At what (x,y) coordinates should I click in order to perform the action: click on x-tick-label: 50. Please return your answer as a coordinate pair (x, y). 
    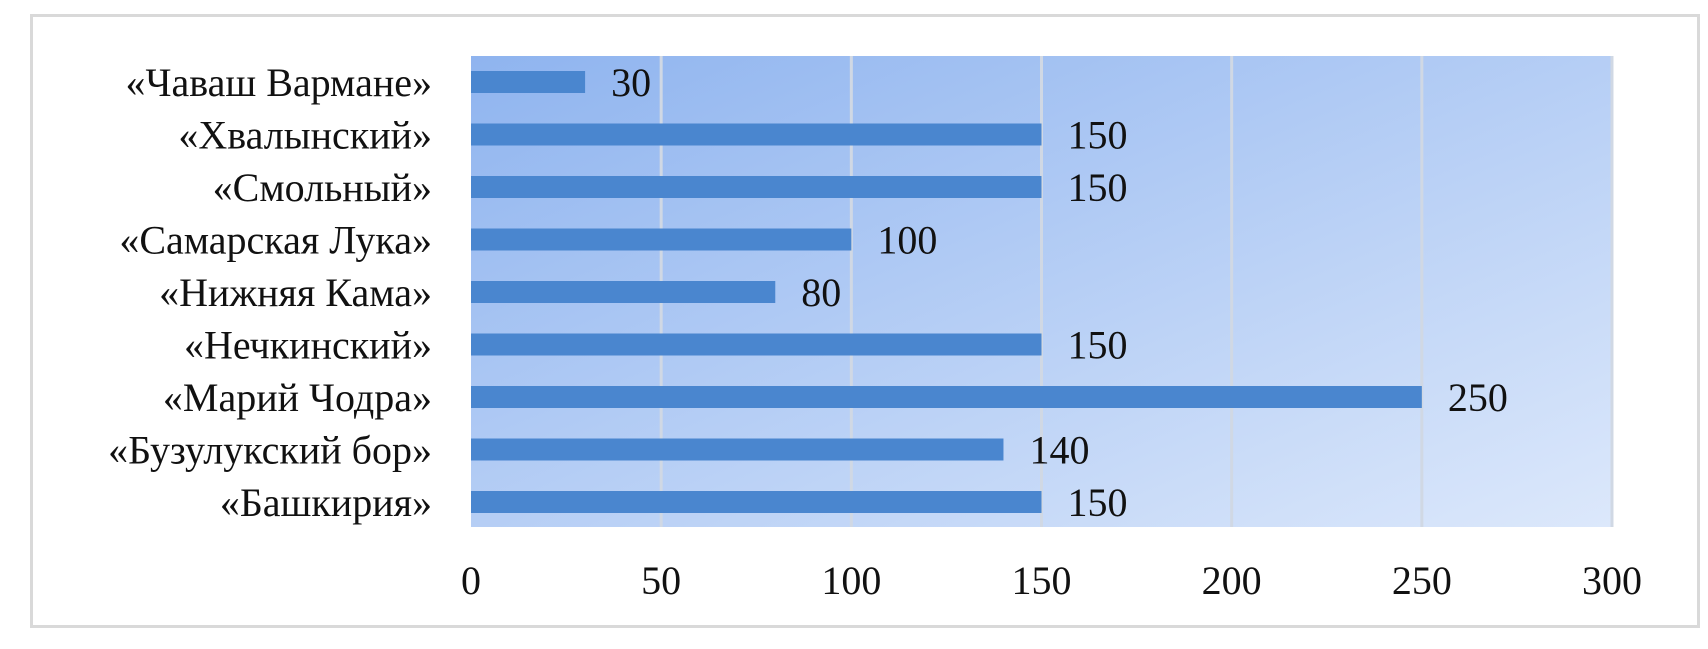
    Looking at the image, I should click on (661, 580).